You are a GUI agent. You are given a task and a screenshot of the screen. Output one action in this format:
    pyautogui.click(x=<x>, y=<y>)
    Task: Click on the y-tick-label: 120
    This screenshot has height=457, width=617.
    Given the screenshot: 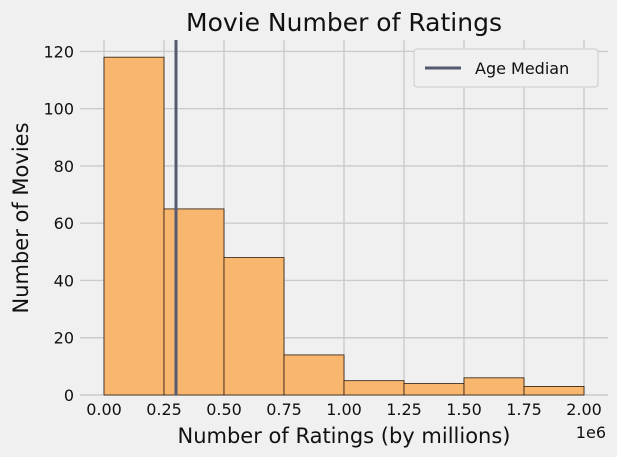 What is the action you would take?
    pyautogui.click(x=58, y=51)
    